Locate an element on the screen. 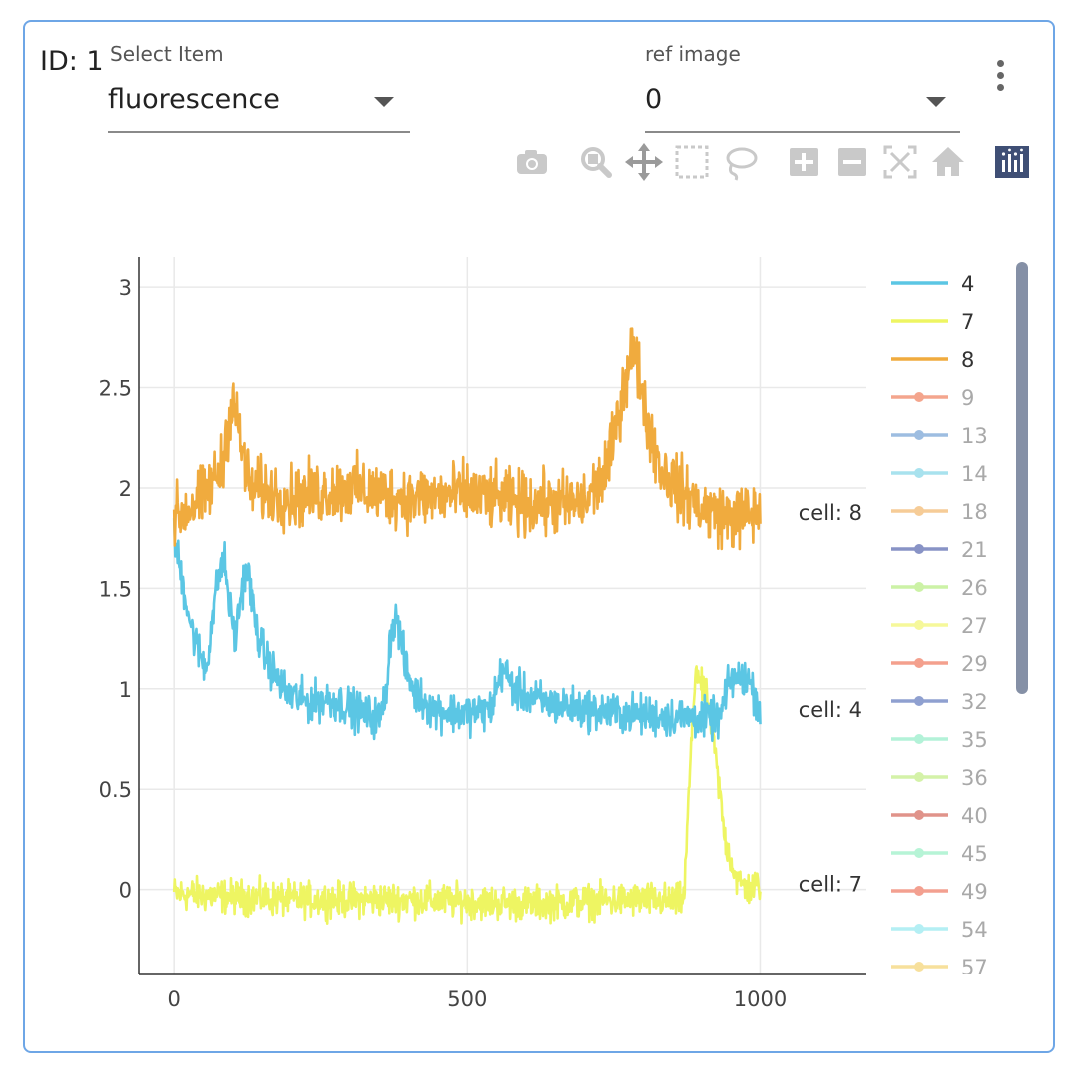 The image size is (1086, 1076). id-label: ID: 1 is located at coordinates (72, 61).